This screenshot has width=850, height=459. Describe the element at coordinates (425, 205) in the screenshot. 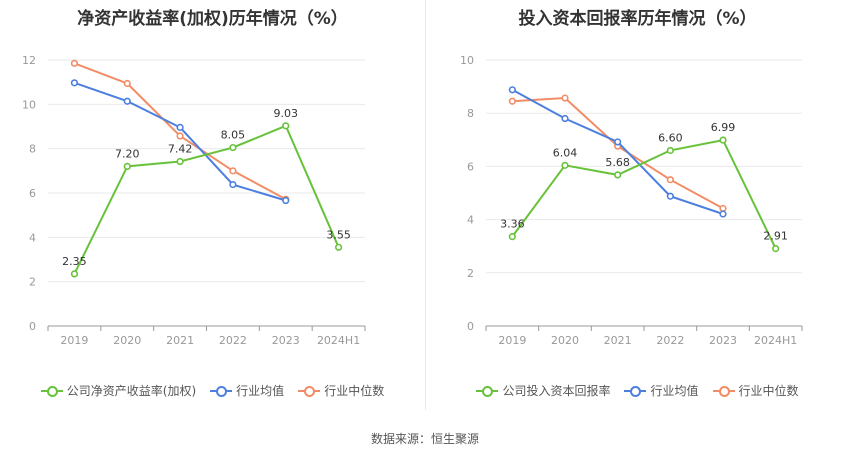

I see `panel-divider` at that location.